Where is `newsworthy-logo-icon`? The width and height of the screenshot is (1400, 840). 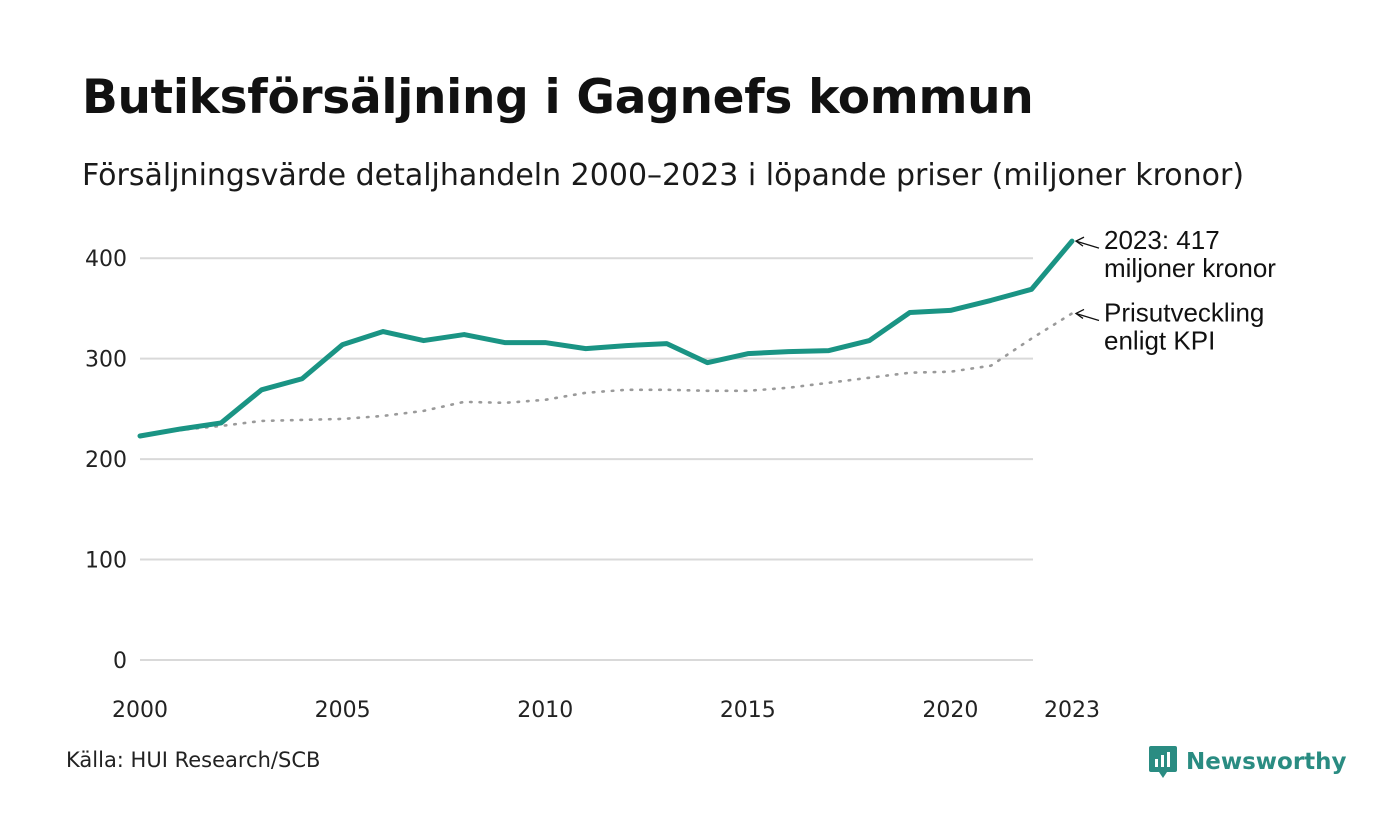 newsworthy-logo-icon is located at coordinates (1163, 762).